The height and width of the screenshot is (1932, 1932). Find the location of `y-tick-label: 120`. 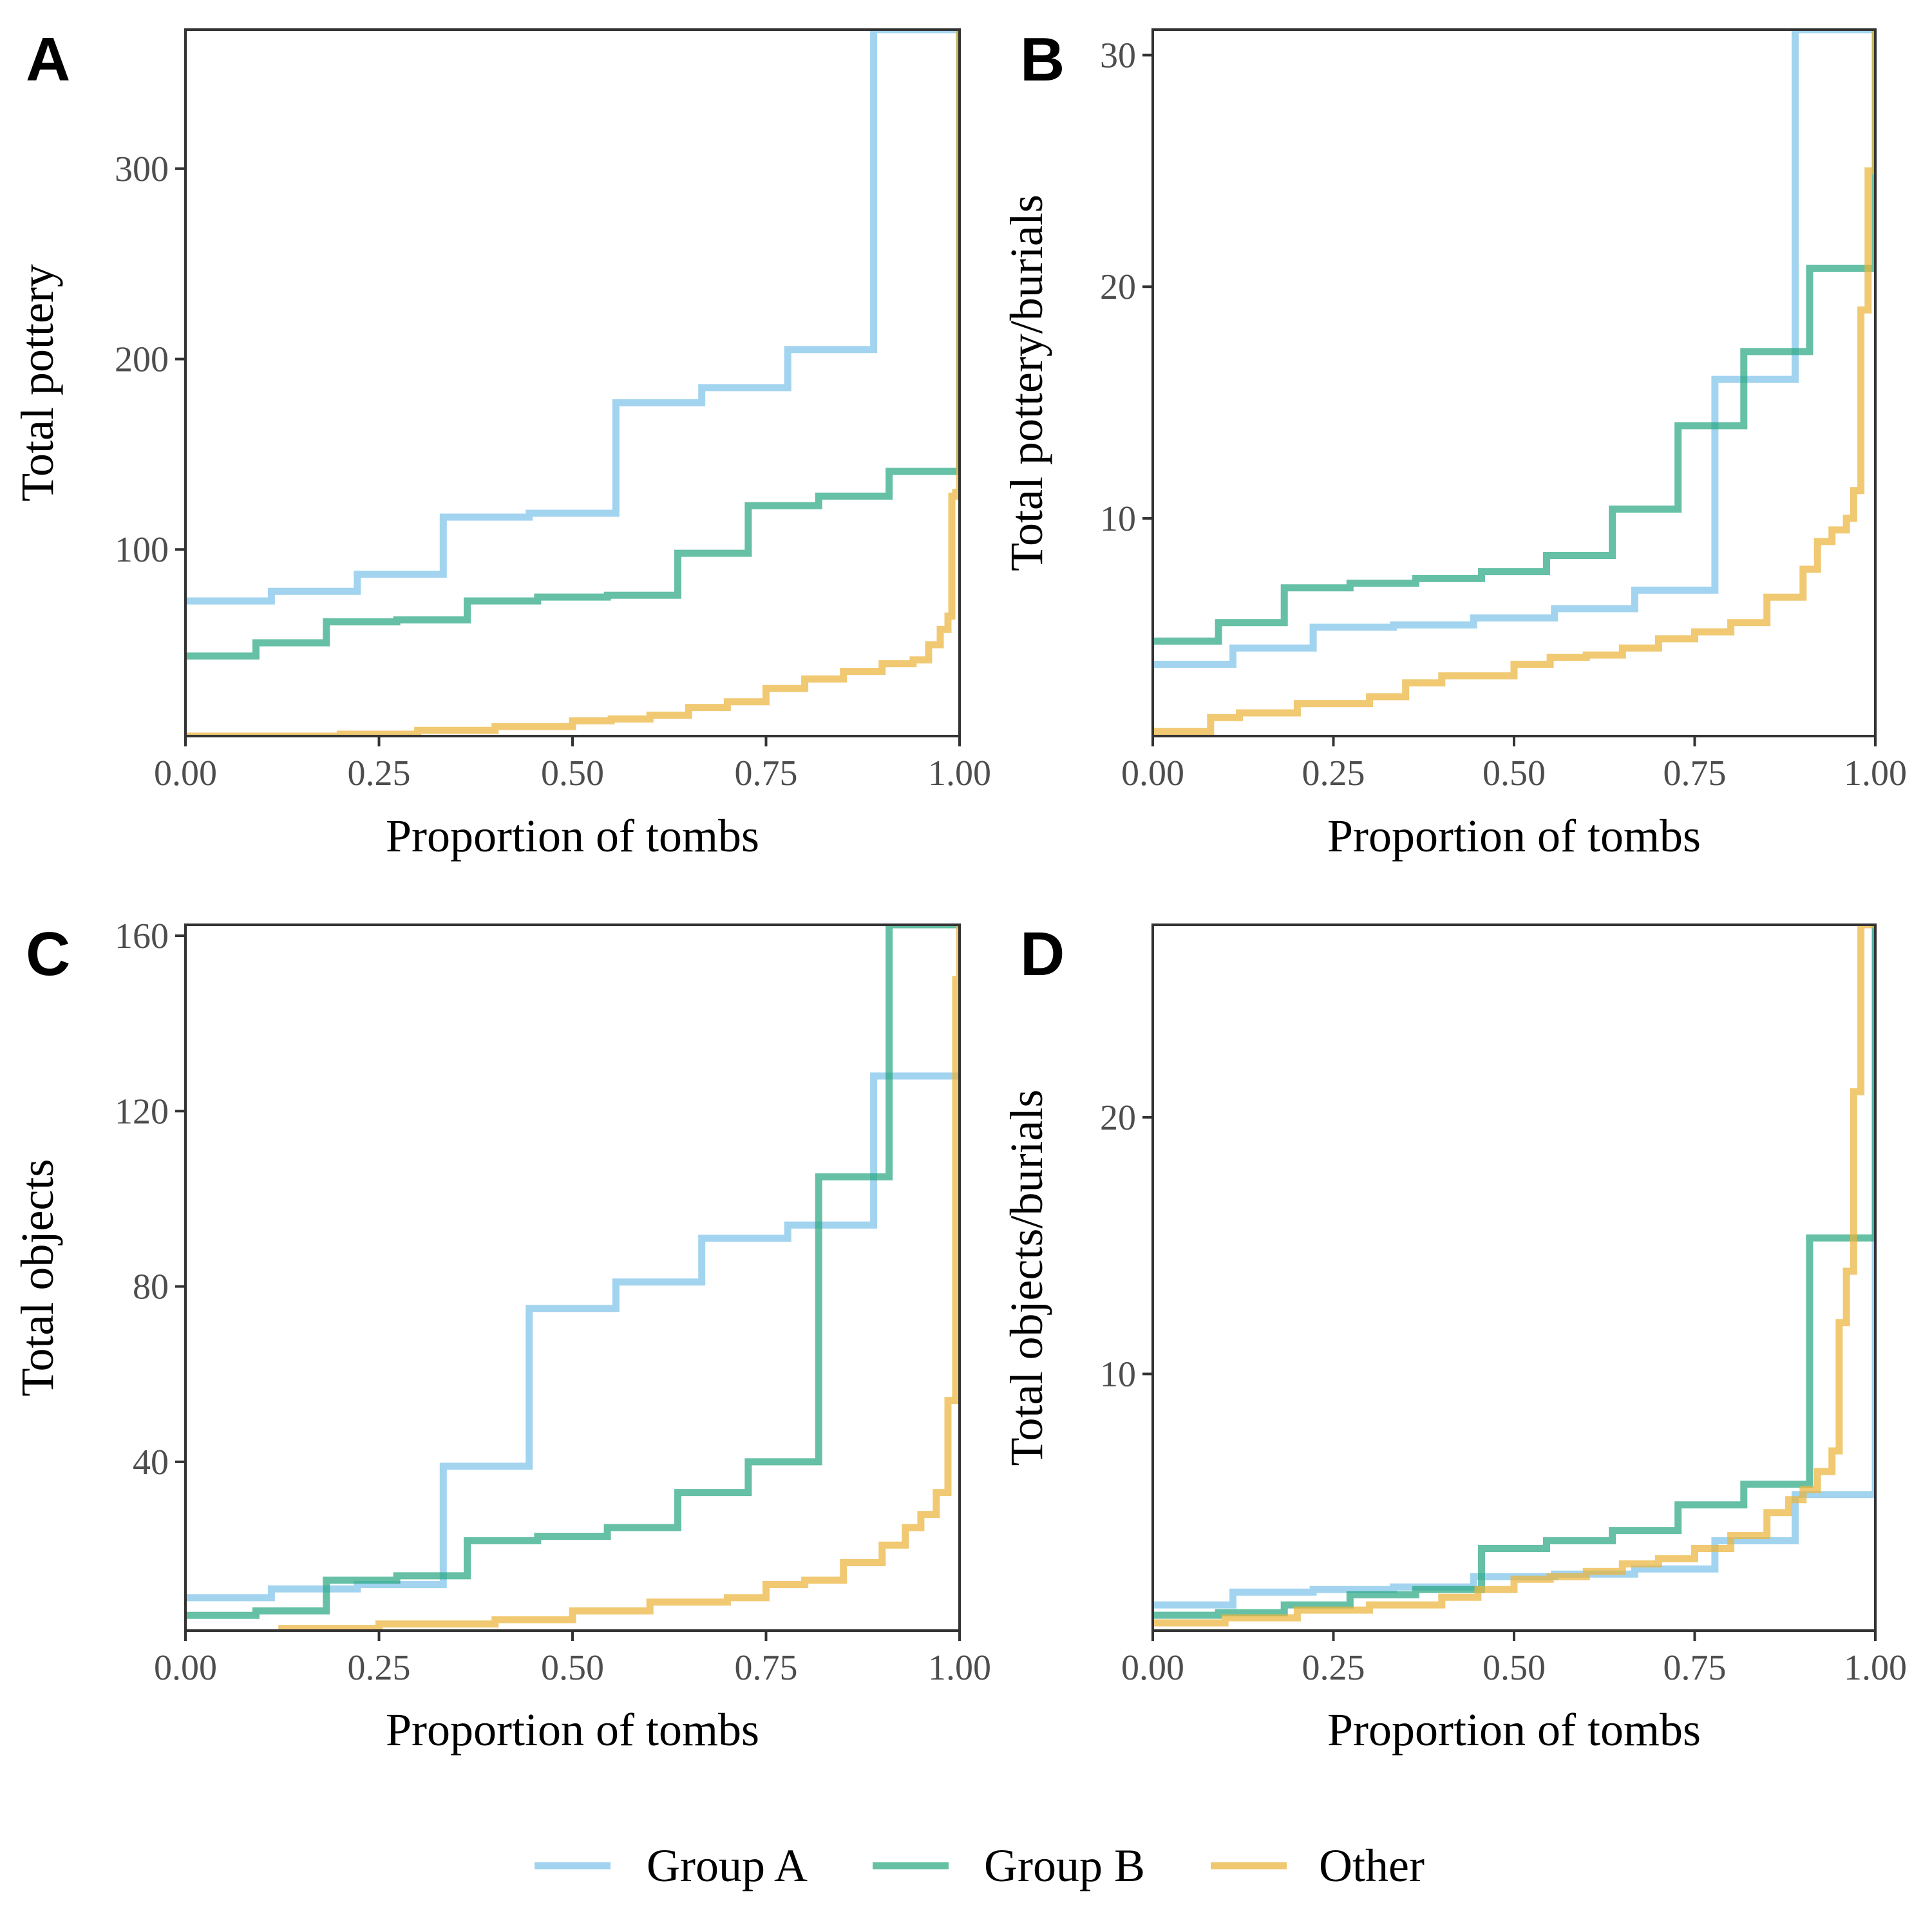

y-tick-label: 120 is located at coordinates (142, 1112).